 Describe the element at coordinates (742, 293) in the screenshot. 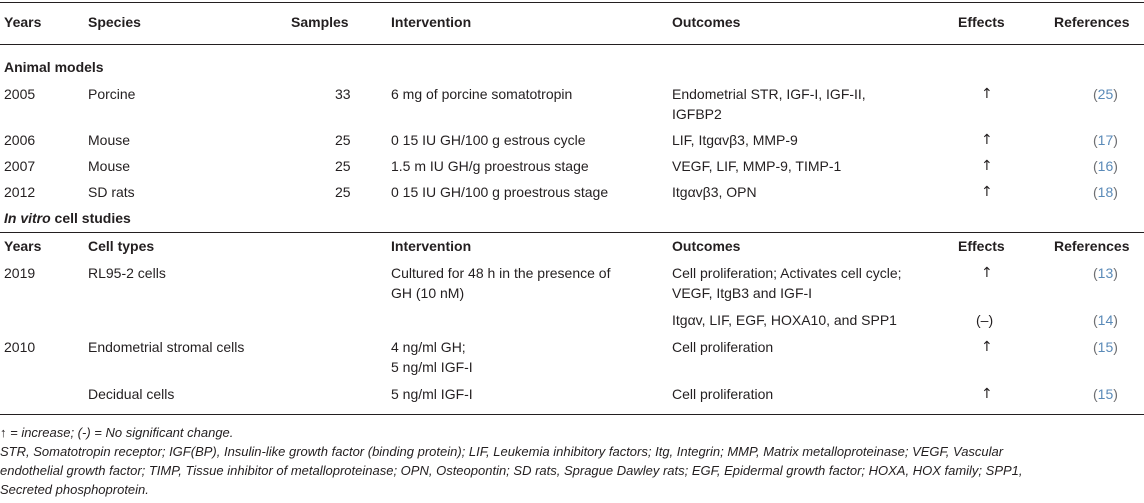

I see `cell-outcomes-cont: VEGF, ItgB3 and IGF-I` at that location.